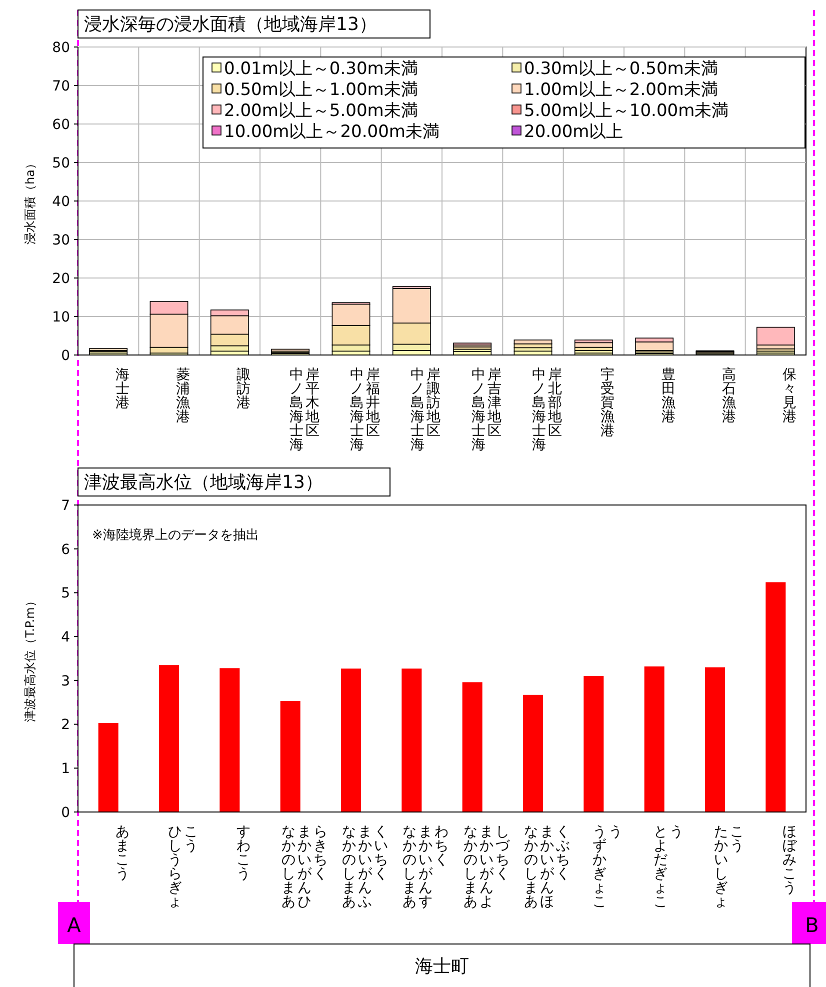 This screenshot has width=826, height=987. What do you see at coordinates (61, 278) in the screenshot?
I see `y-tick-label: 20` at bounding box center [61, 278].